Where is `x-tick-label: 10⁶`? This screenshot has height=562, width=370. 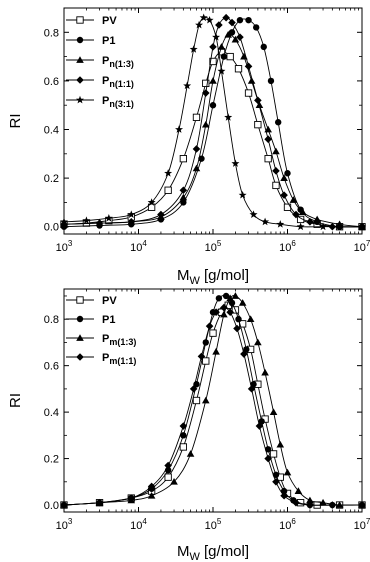
x-tick-label: 10⁶ is located at coordinates (287, 524).